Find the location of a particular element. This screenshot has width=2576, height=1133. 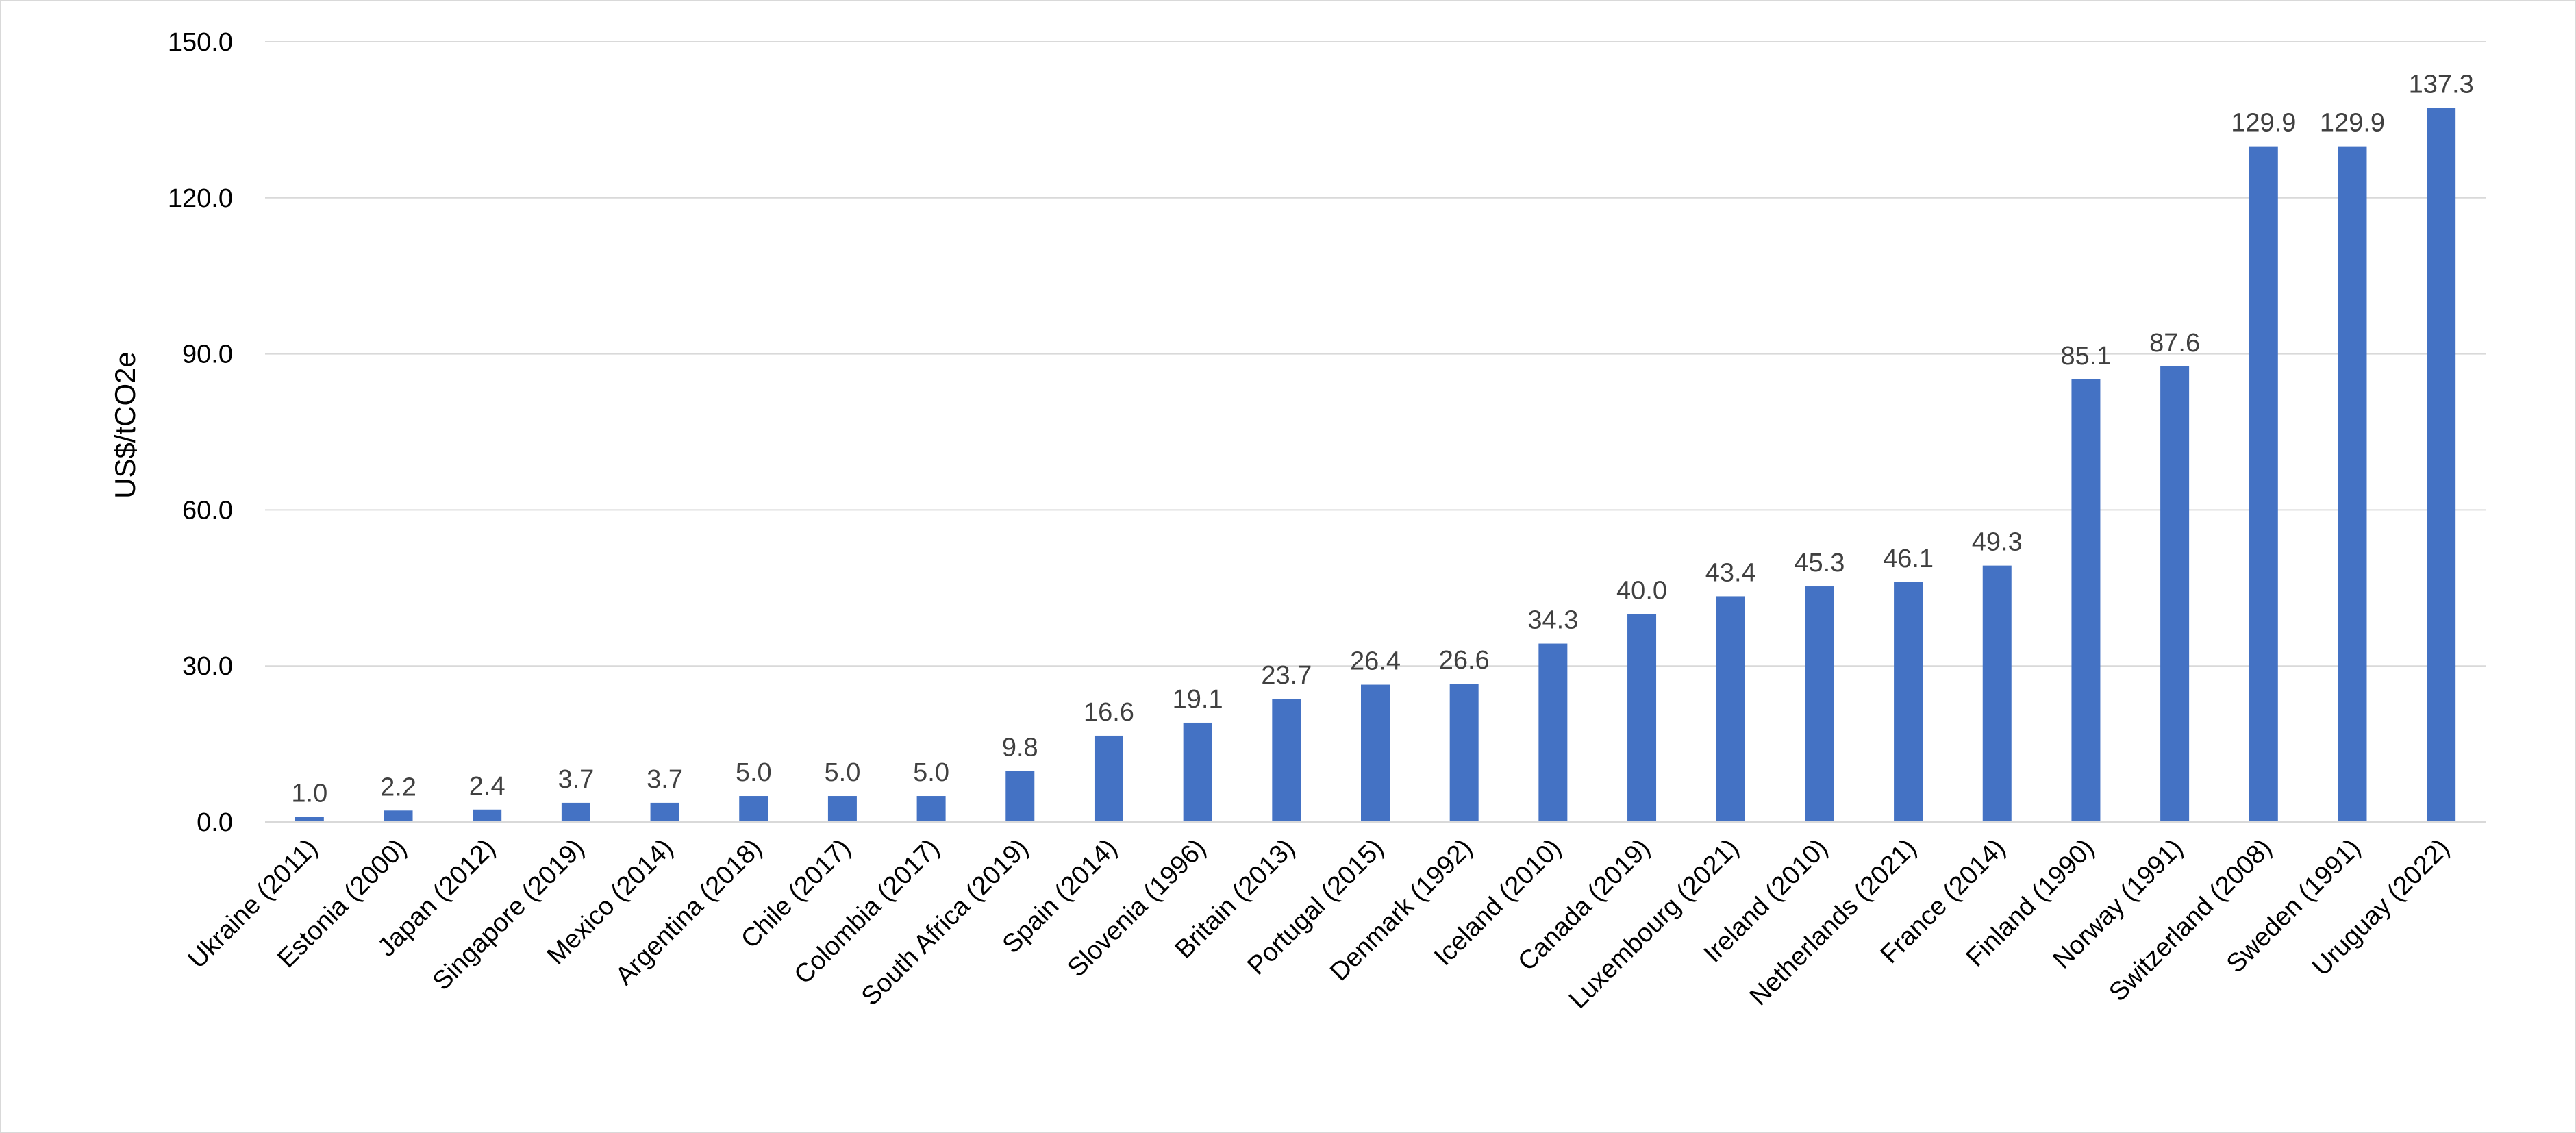

data-label: 137.3 is located at coordinates (2441, 84).